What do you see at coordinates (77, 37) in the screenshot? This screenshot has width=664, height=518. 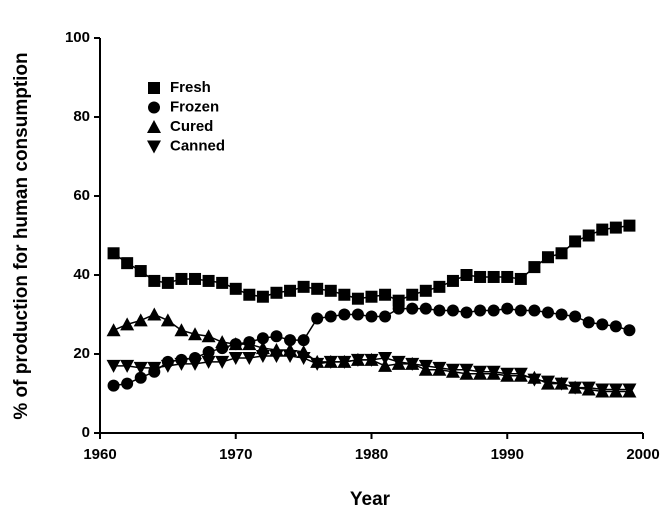 I see `y-tick-label: 100` at bounding box center [77, 37].